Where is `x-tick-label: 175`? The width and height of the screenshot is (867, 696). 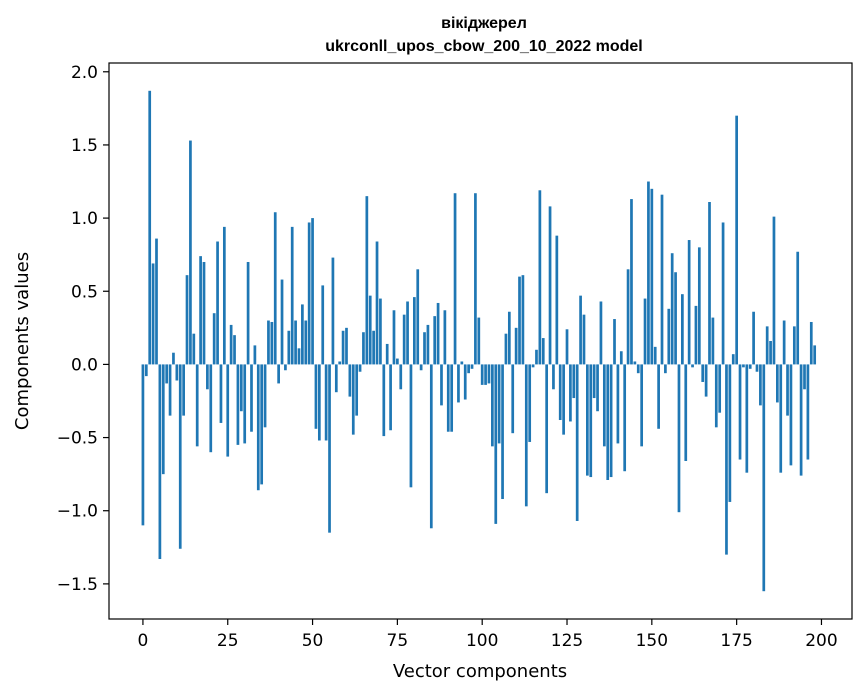 x-tick-label: 175 is located at coordinates (736, 641).